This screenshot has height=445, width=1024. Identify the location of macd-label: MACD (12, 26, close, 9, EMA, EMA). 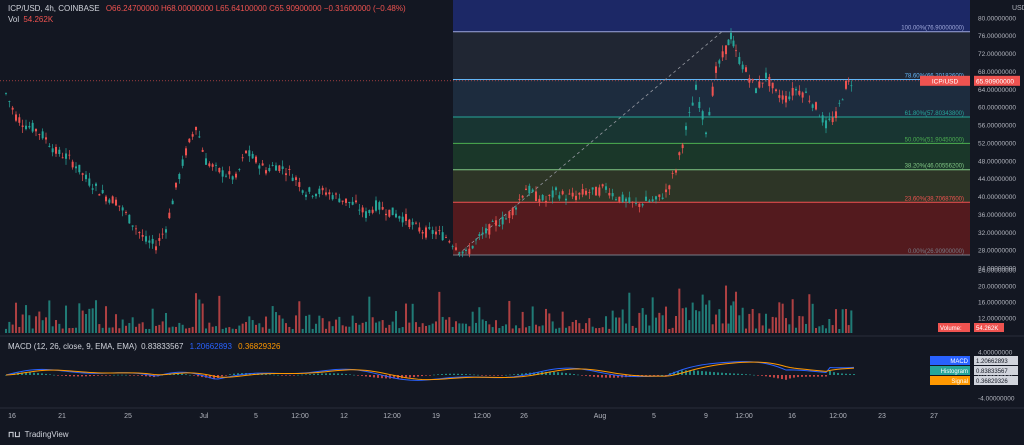
(72, 346).